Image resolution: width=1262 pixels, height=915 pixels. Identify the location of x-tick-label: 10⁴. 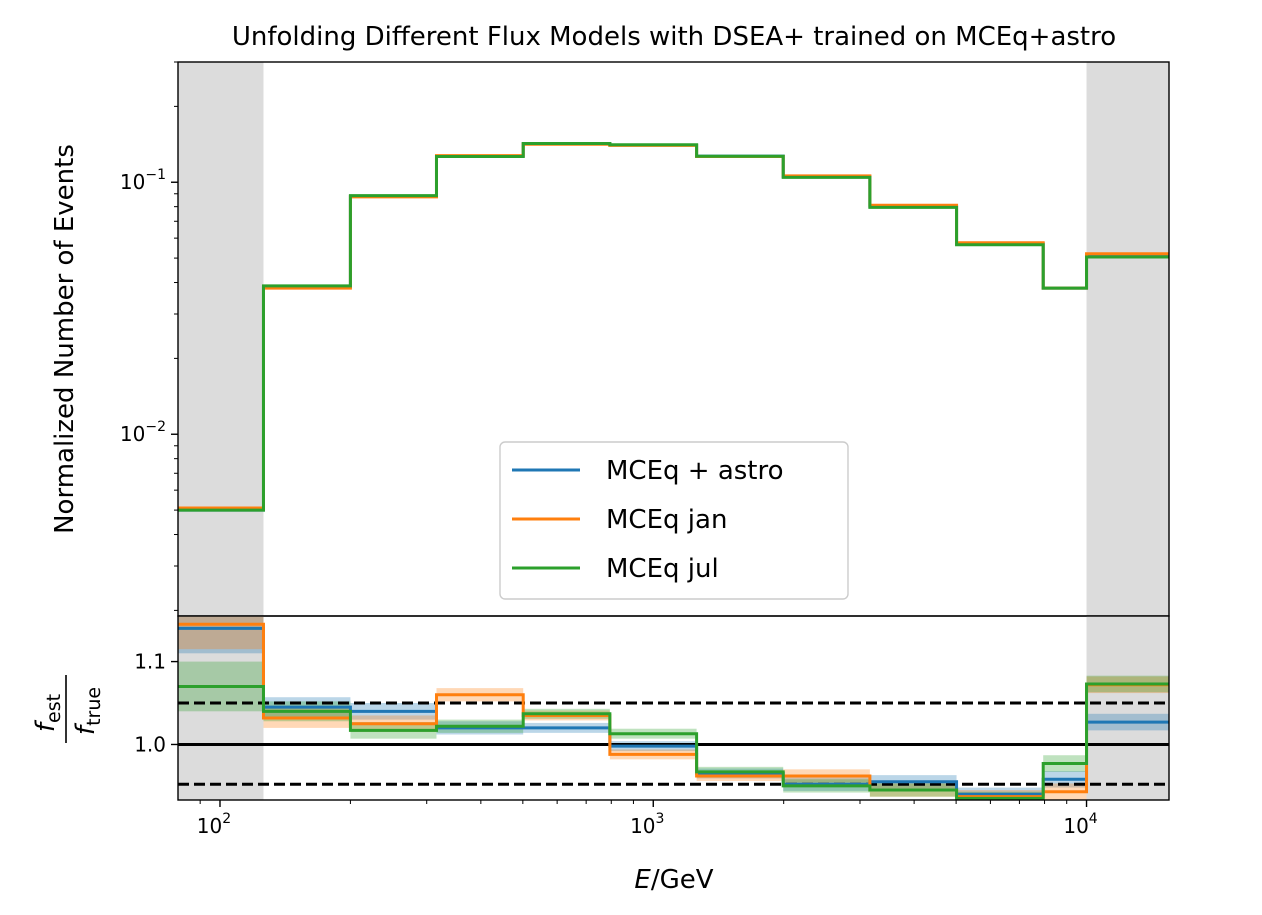
(1080, 824).